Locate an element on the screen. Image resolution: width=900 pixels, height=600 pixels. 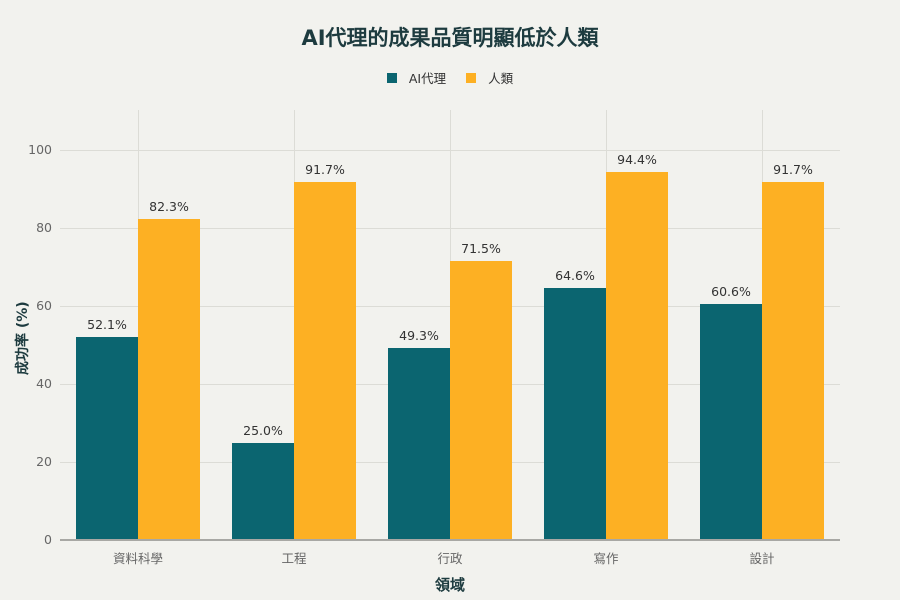
legend-label: AI代理 is located at coordinates (427, 78).